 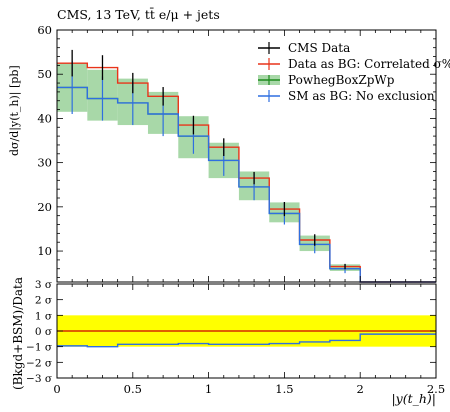 I want to click on ratio-y-tick-label: −1 σ, so click(x=39, y=348).